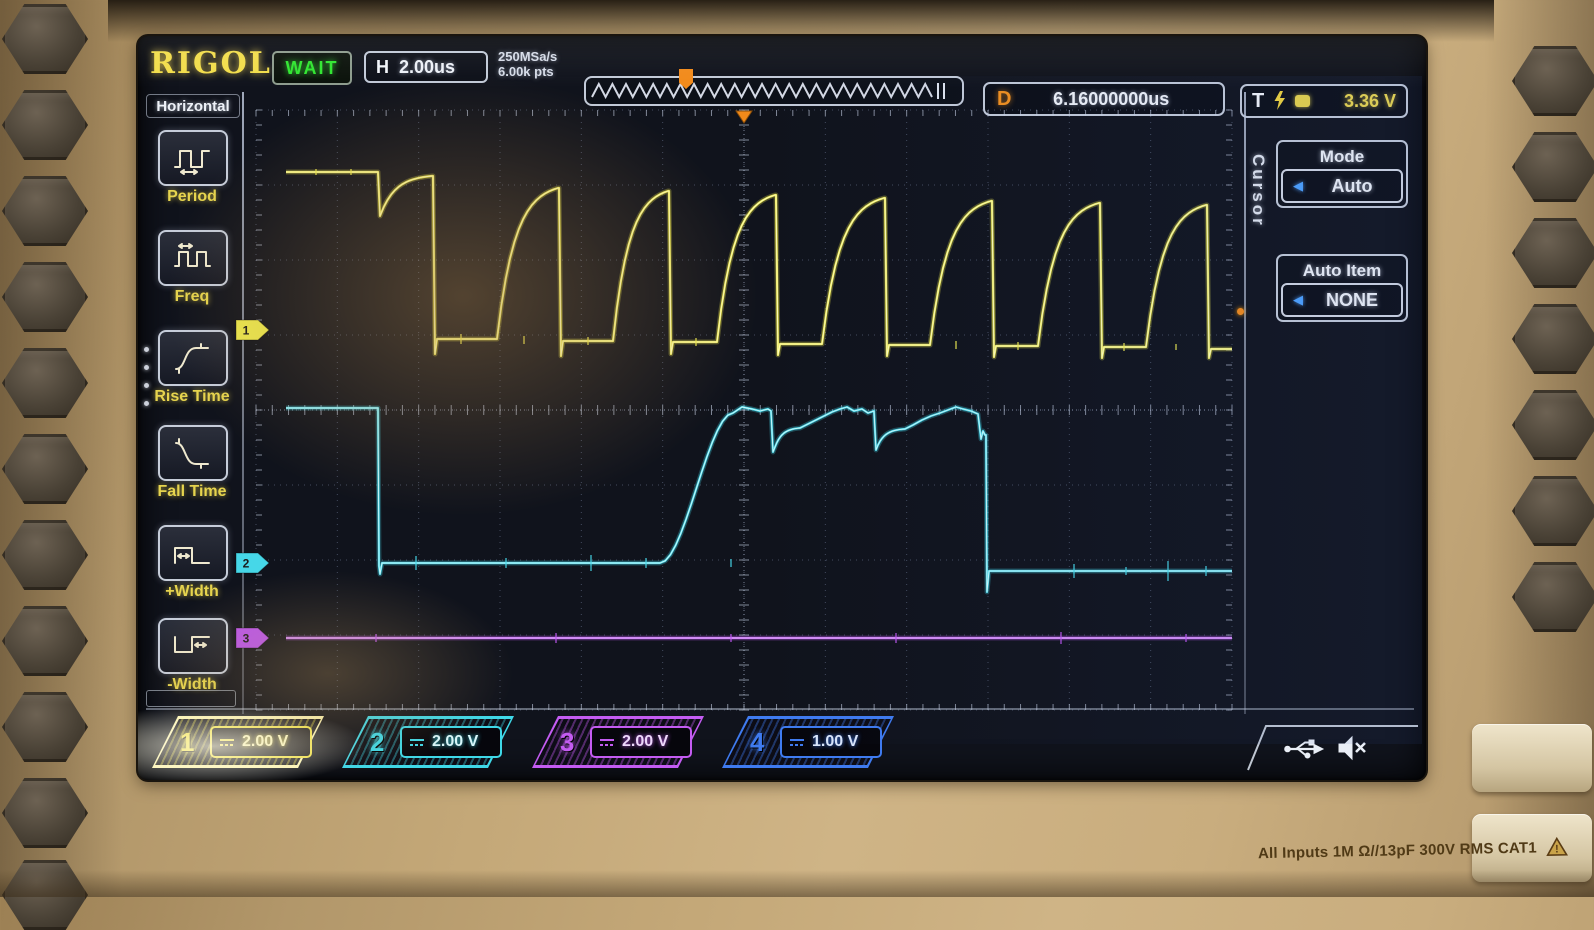 The height and width of the screenshot is (930, 1594). Describe the element at coordinates (1258, 191) in the screenshot. I see `menu-tab-cursor: Cursor` at that location.